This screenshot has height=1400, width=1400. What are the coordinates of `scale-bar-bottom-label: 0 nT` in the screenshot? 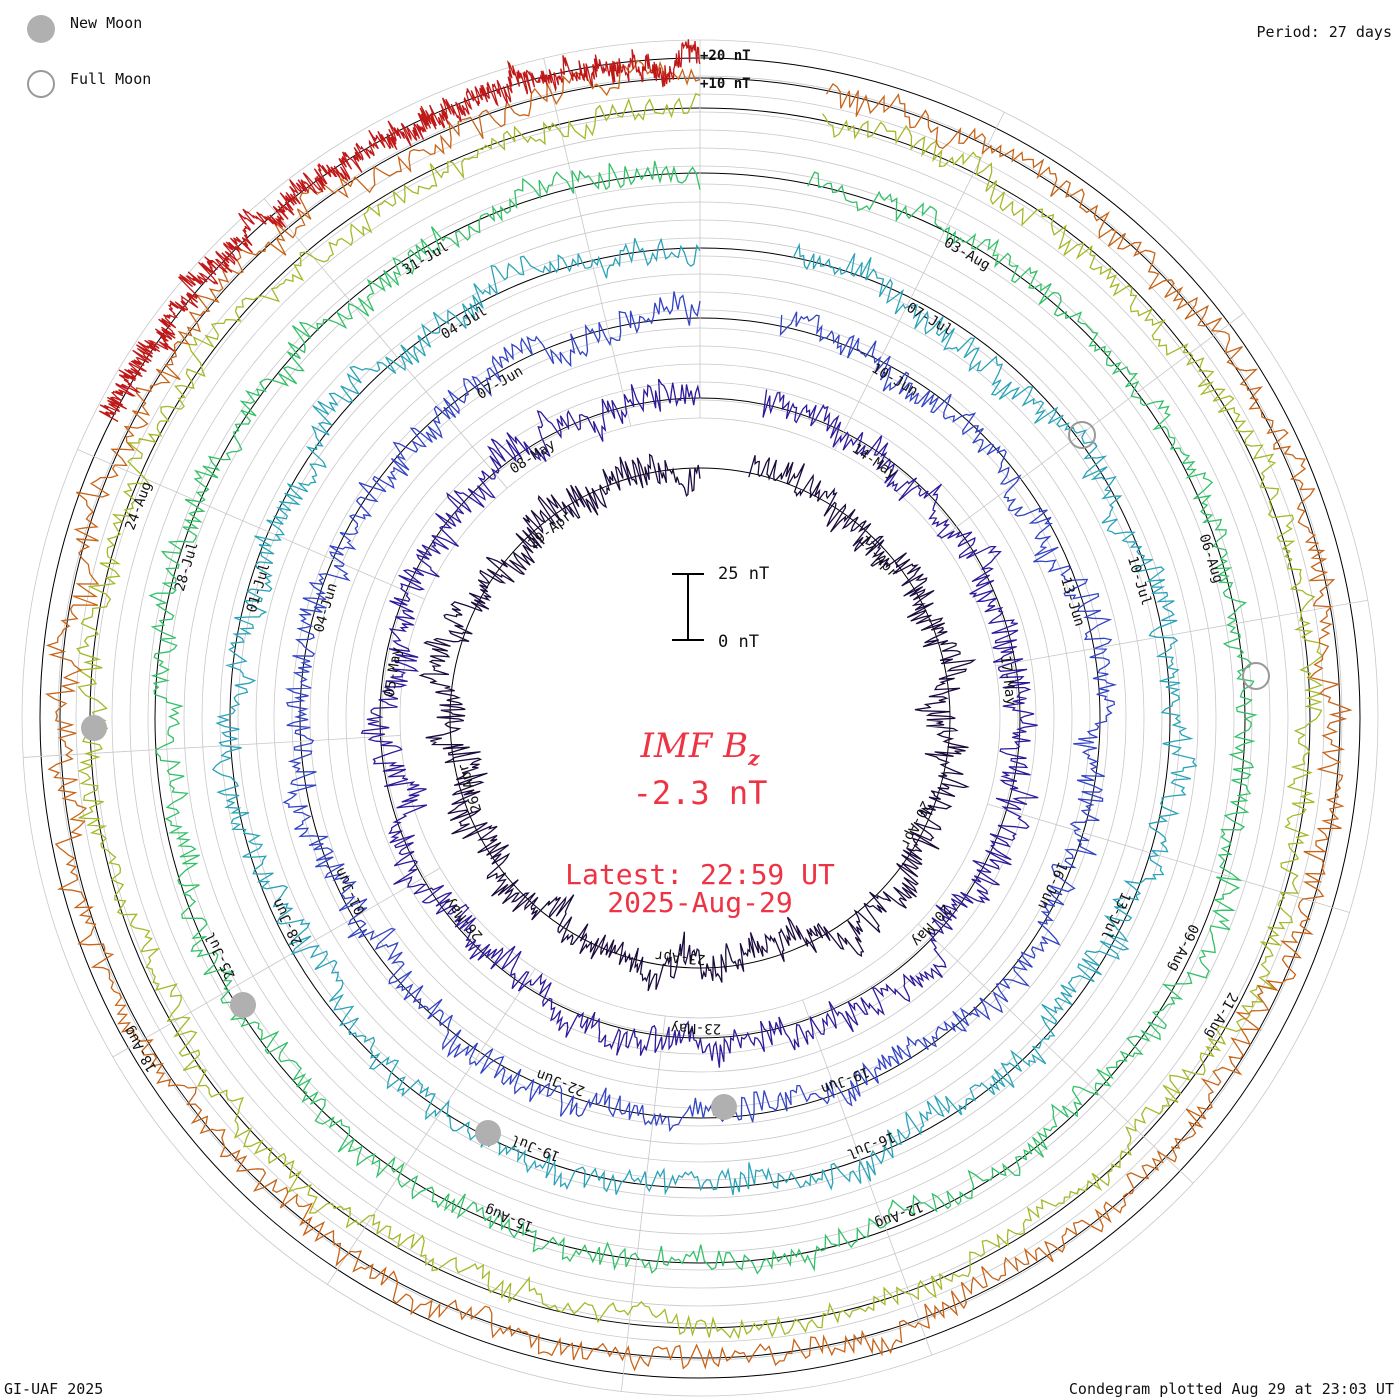 It's located at (738, 642).